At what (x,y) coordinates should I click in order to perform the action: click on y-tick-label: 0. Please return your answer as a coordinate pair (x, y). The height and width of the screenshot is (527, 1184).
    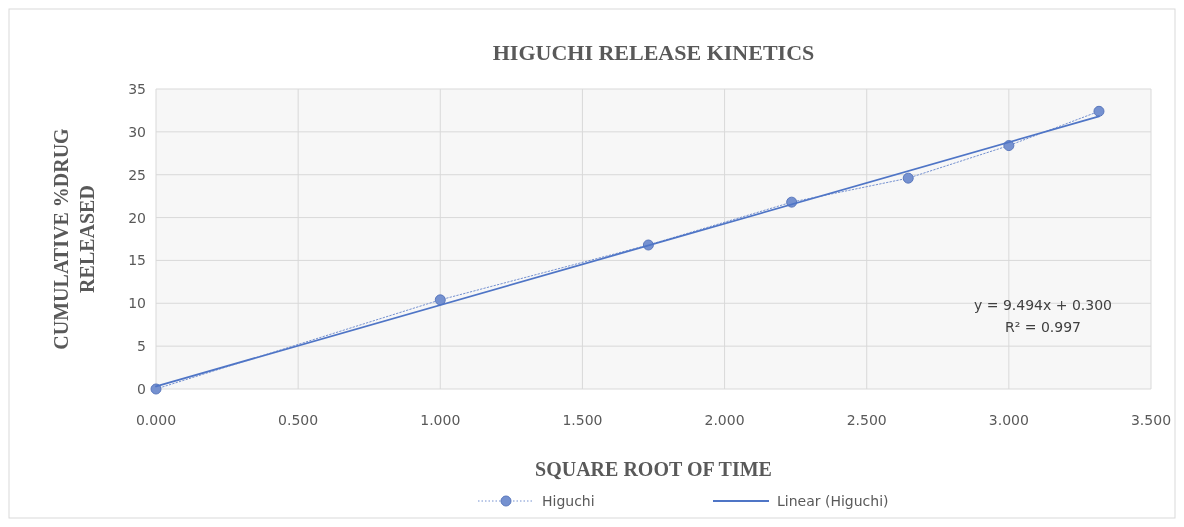
    Looking at the image, I should click on (141, 389).